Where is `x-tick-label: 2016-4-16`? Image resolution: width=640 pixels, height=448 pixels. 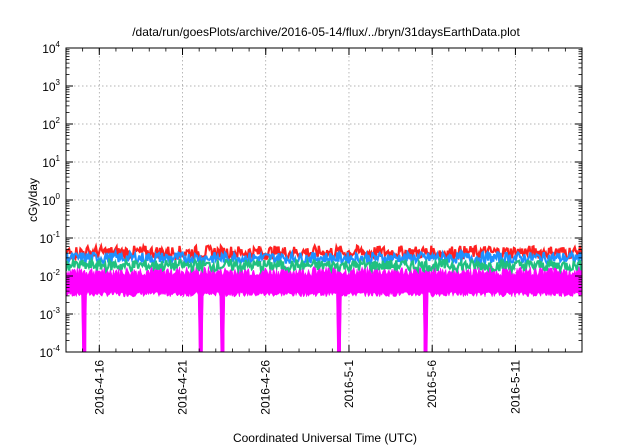
x-tick-label: 2016-4-16 is located at coordinates (99, 387).